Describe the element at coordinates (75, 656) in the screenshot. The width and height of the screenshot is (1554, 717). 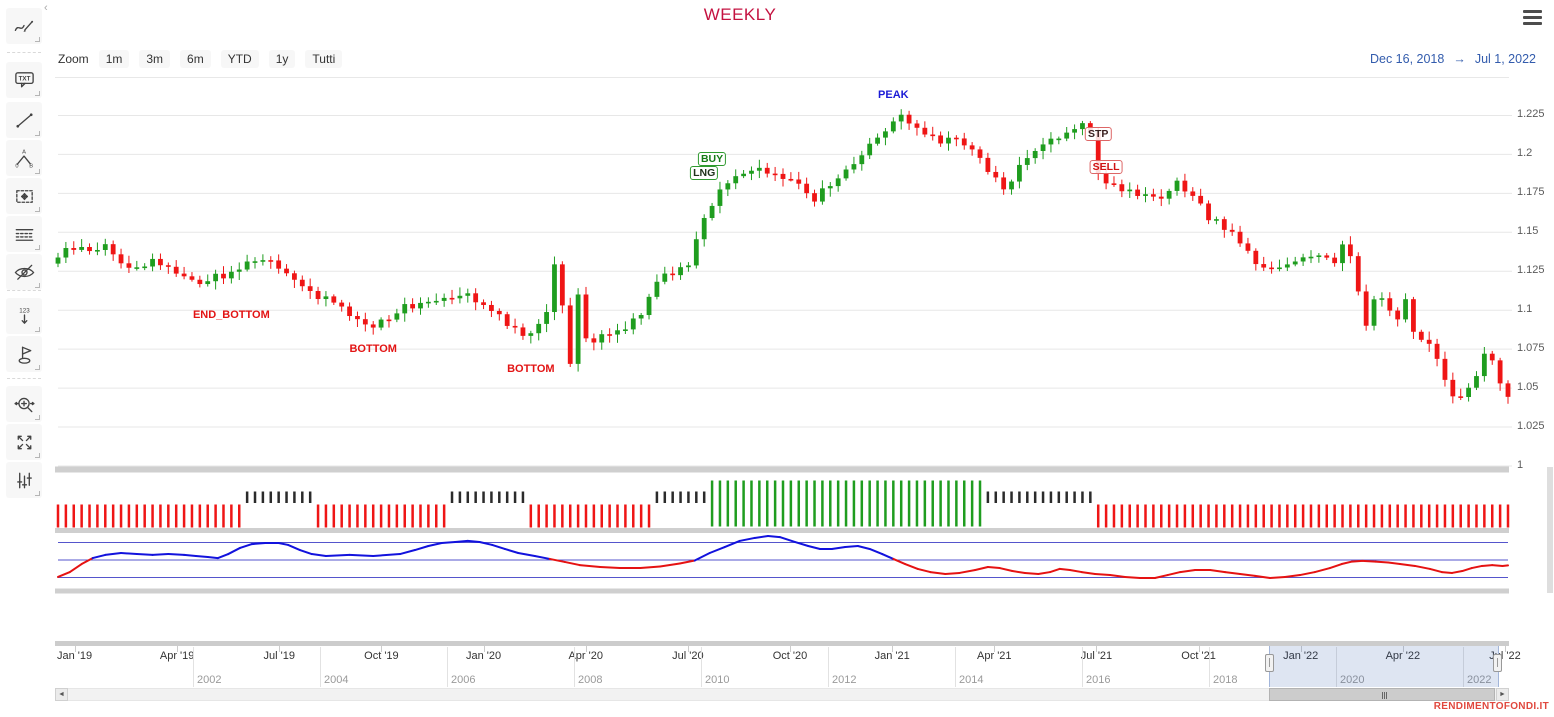
I see `navigator-month-label: Jan '19` at that location.